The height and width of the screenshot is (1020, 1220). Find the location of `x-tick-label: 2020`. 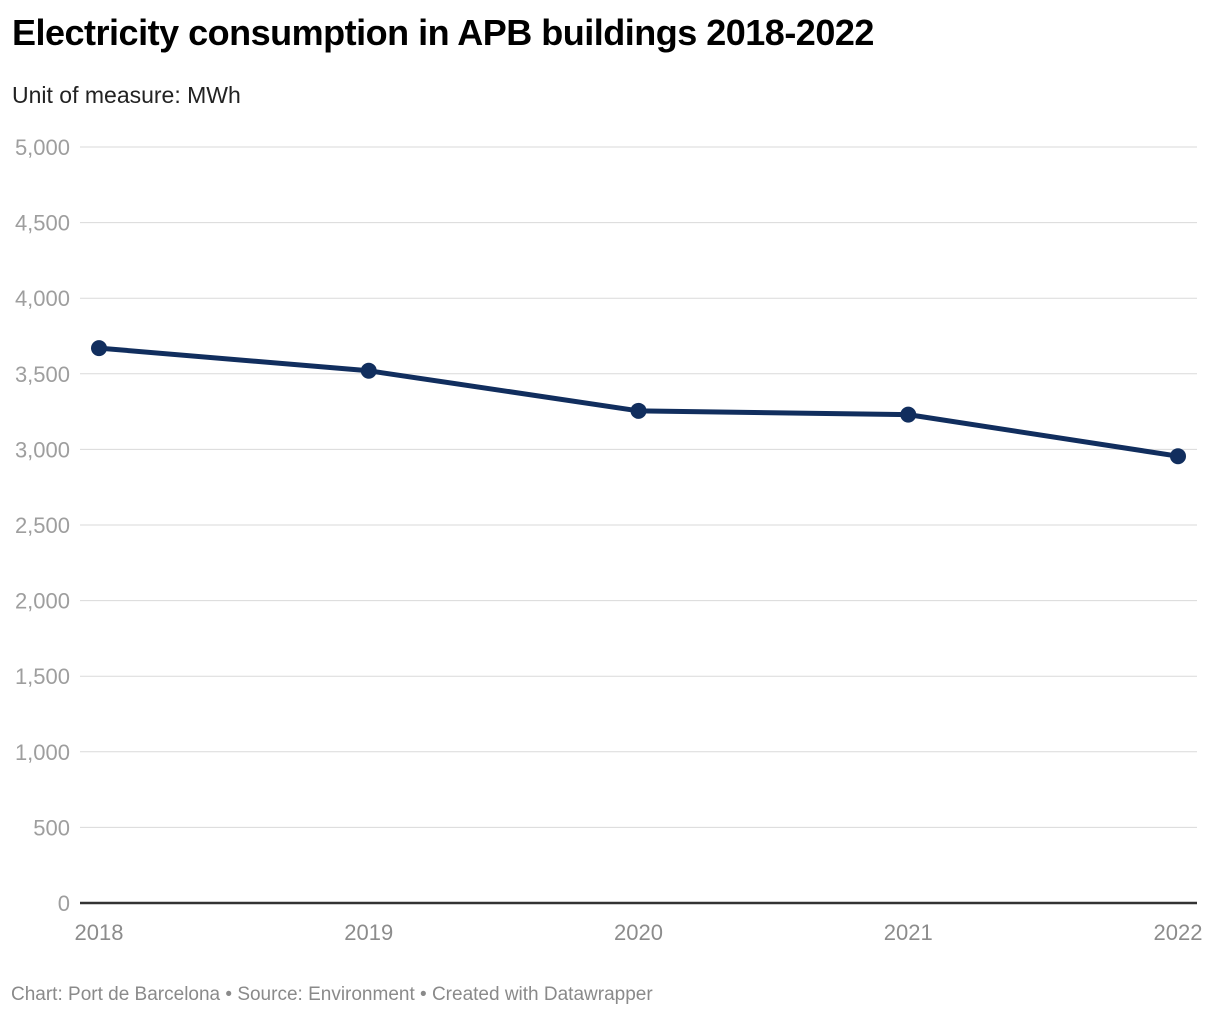

x-tick-label: 2020 is located at coordinates (638, 932).